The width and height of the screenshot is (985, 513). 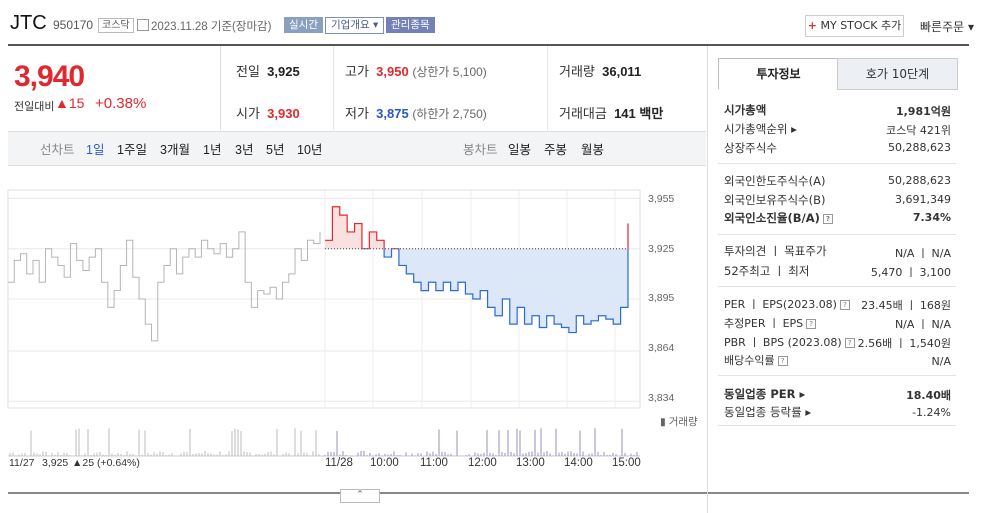 What do you see at coordinates (275, 150) in the screenshot?
I see `tab-5y: 5년` at bounding box center [275, 150].